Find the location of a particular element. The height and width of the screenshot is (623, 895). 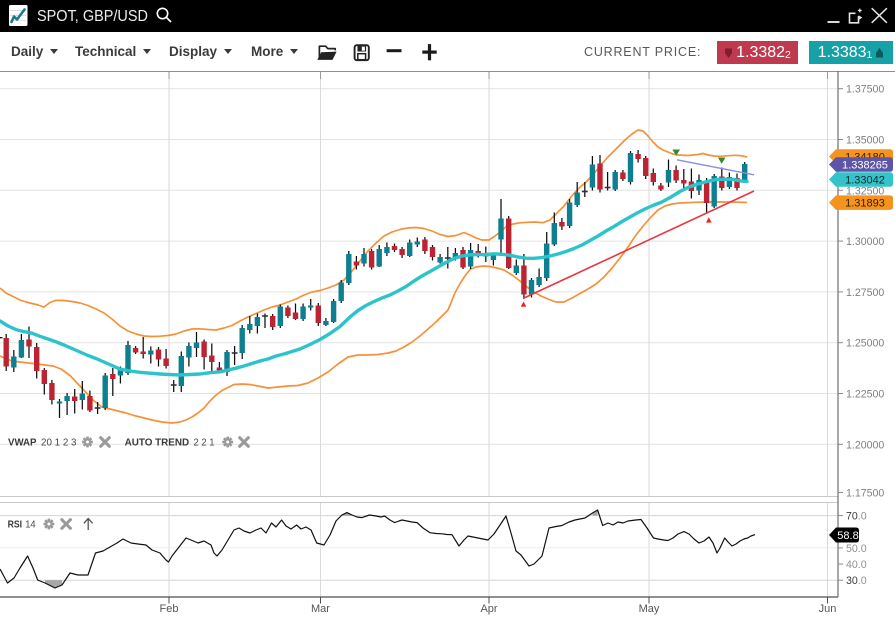

svg-text: SPOT, GBP/USD is located at coordinates (92, 16).